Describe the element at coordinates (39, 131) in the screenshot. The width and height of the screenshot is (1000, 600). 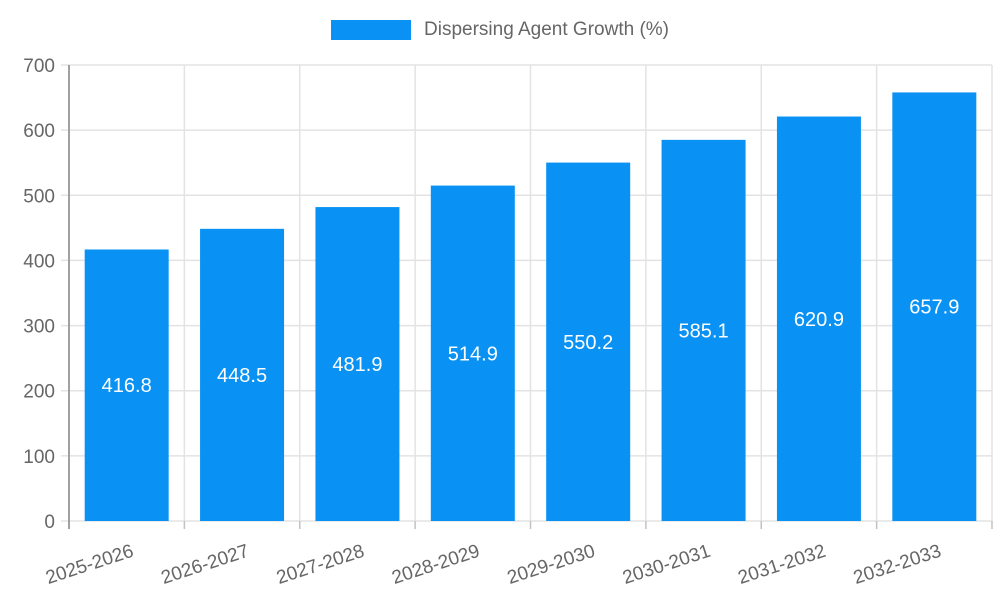
I see `y-tick-label: 600` at that location.